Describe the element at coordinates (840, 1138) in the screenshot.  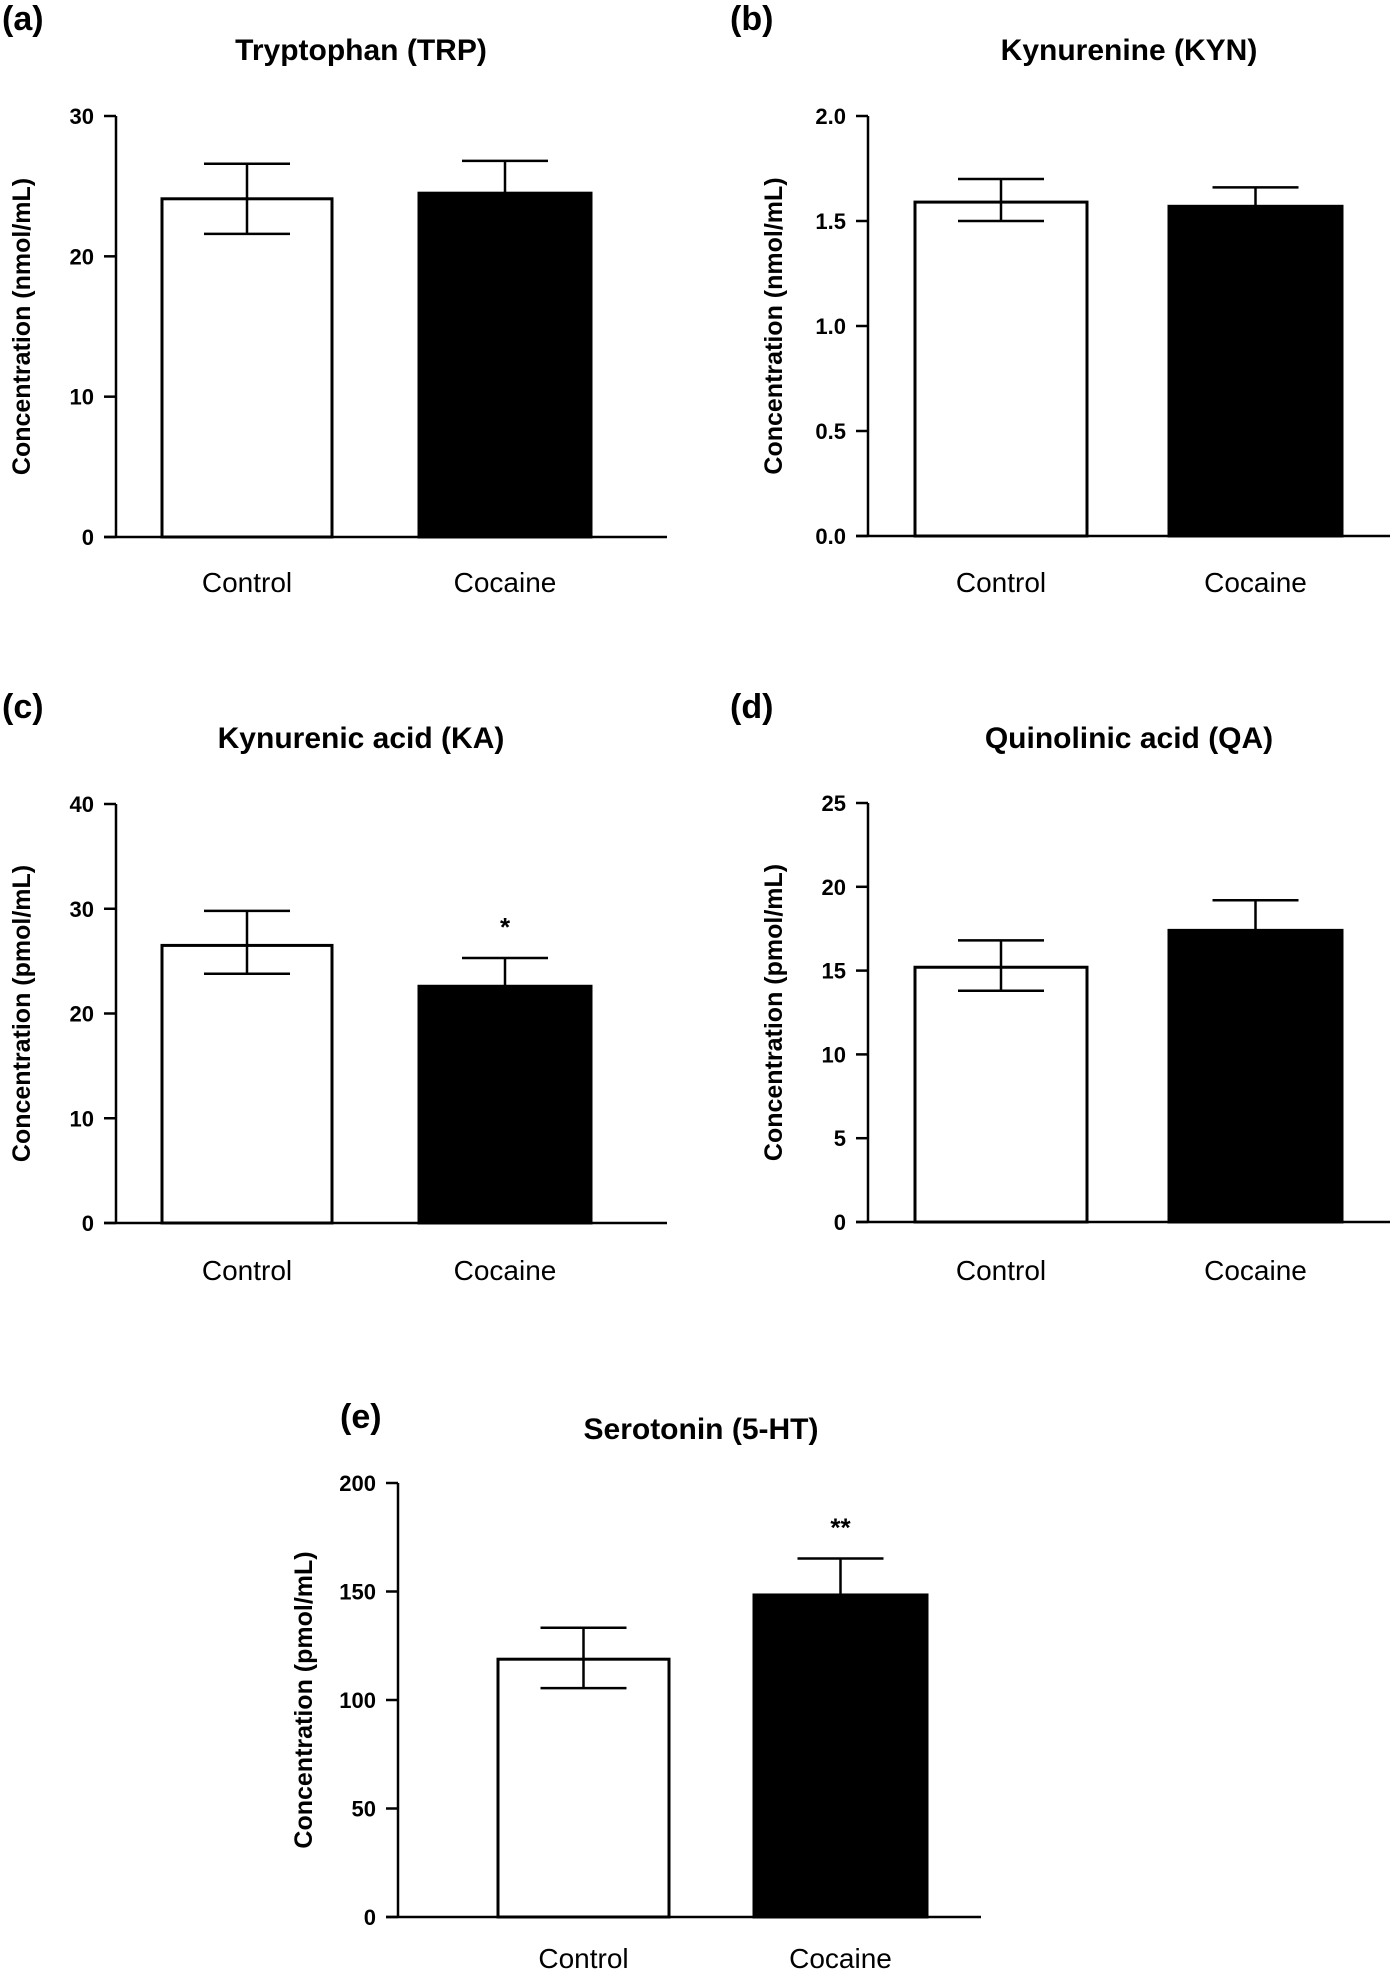
I see `y-tick-label: 5` at that location.